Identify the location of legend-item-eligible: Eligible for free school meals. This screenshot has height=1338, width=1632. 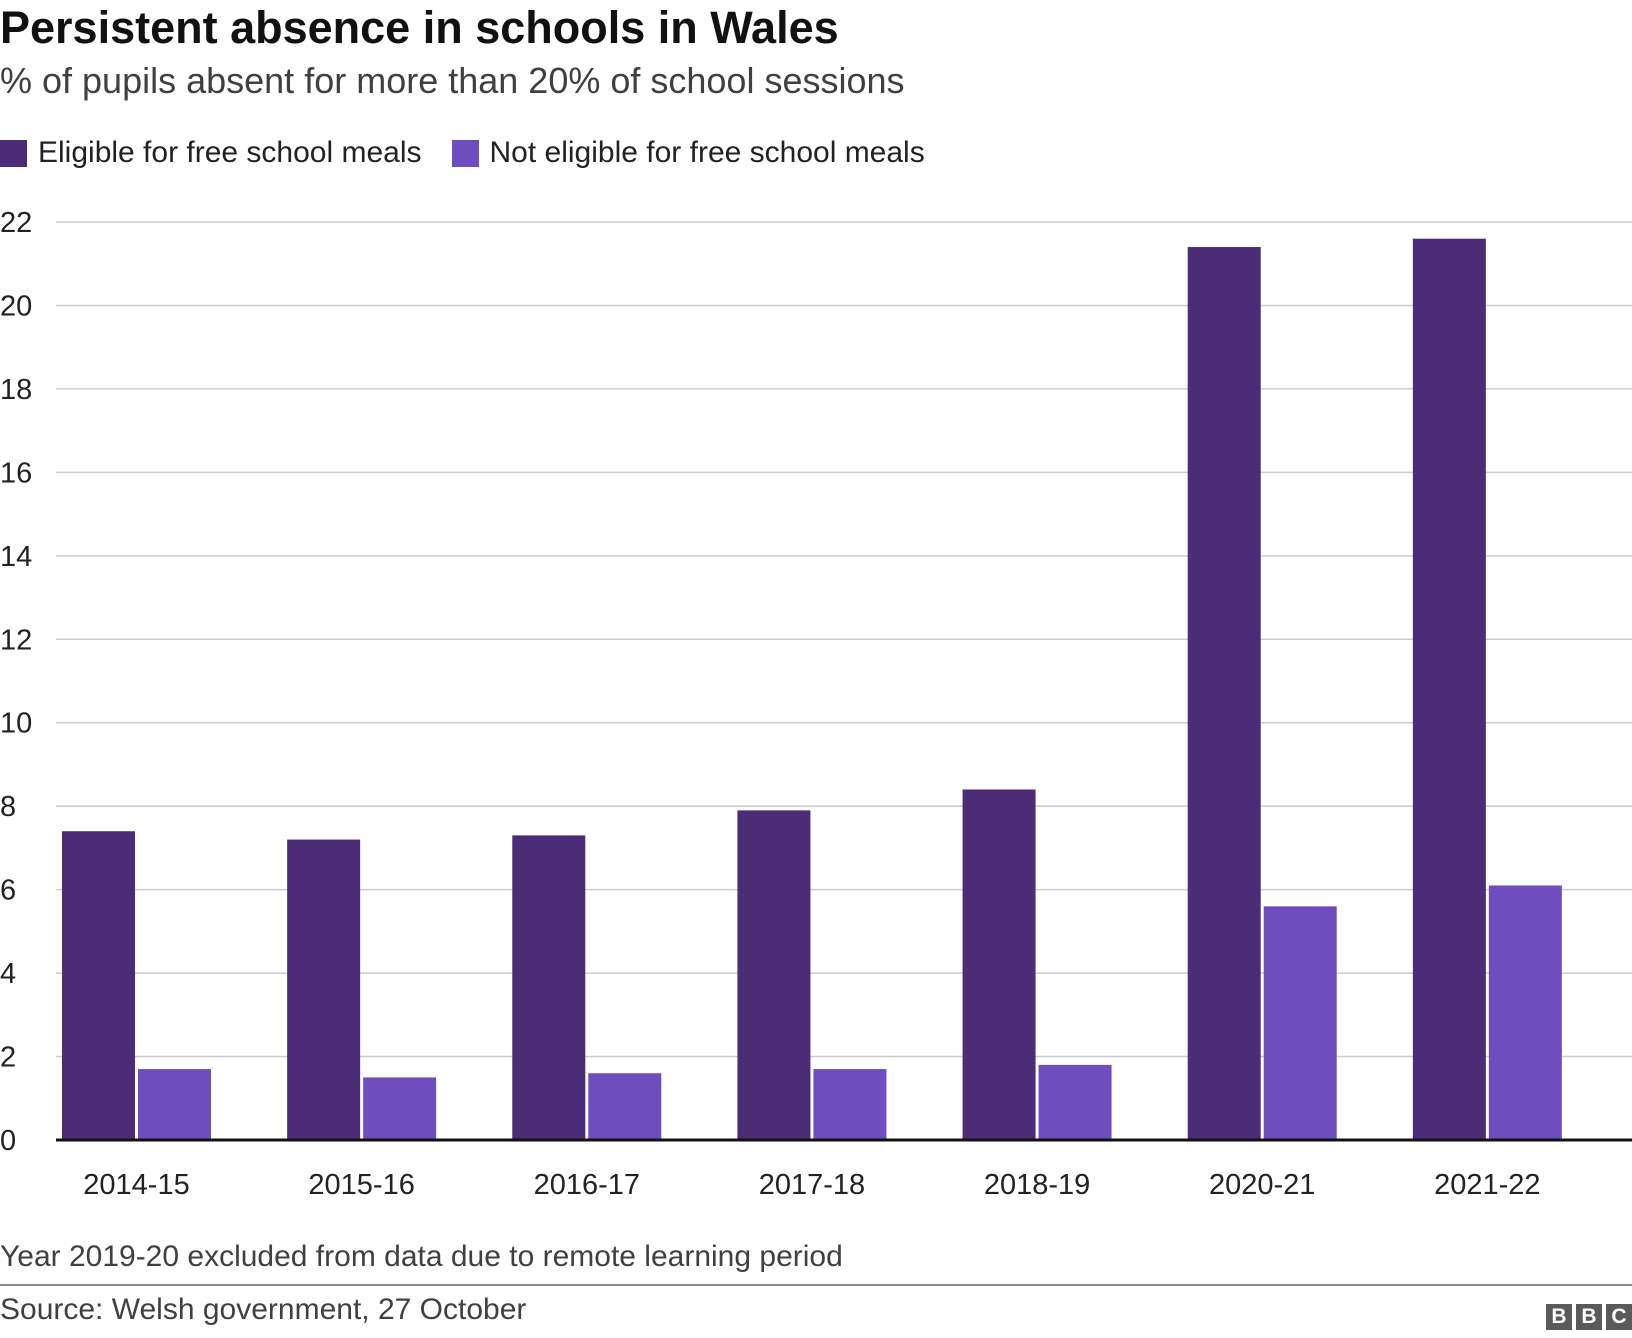
(211, 153).